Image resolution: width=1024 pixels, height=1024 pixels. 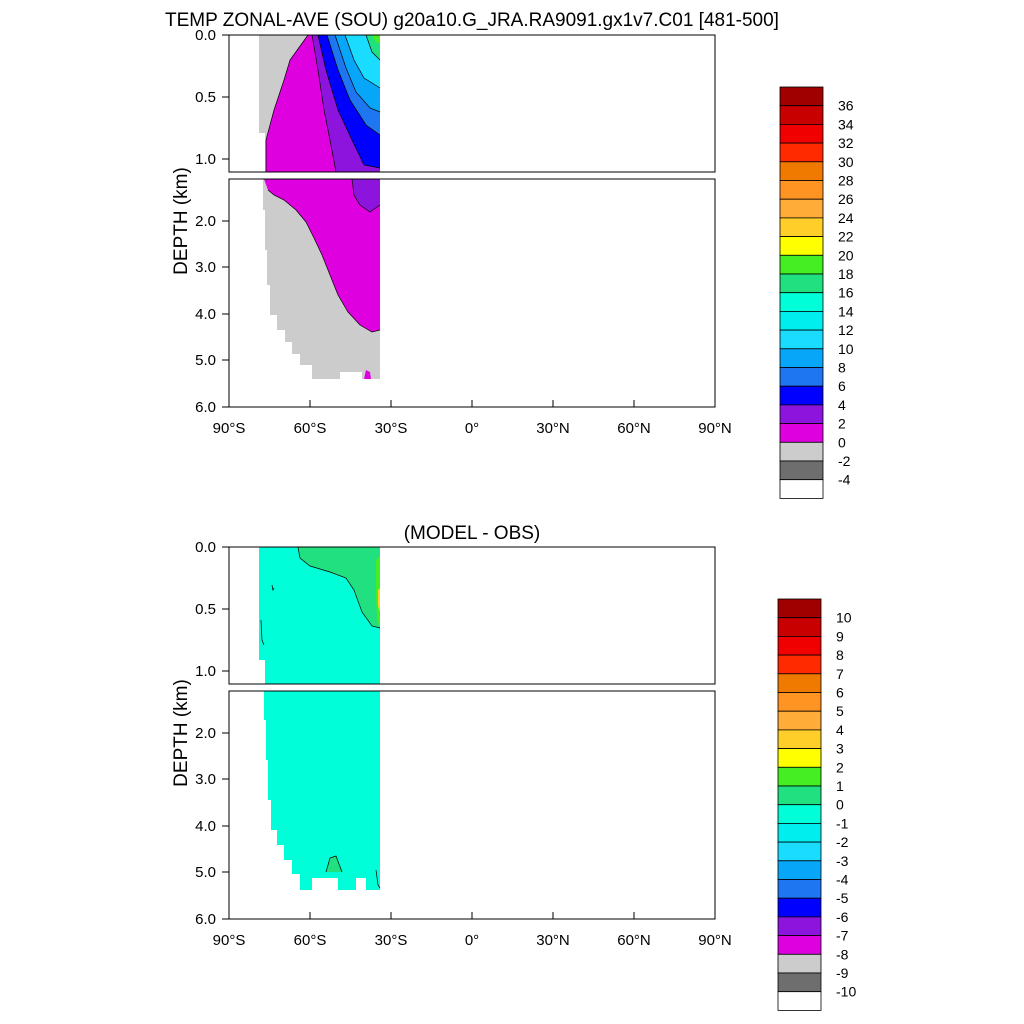 I want to click on plot2-ytick: 1.0, so click(x=205, y=671).